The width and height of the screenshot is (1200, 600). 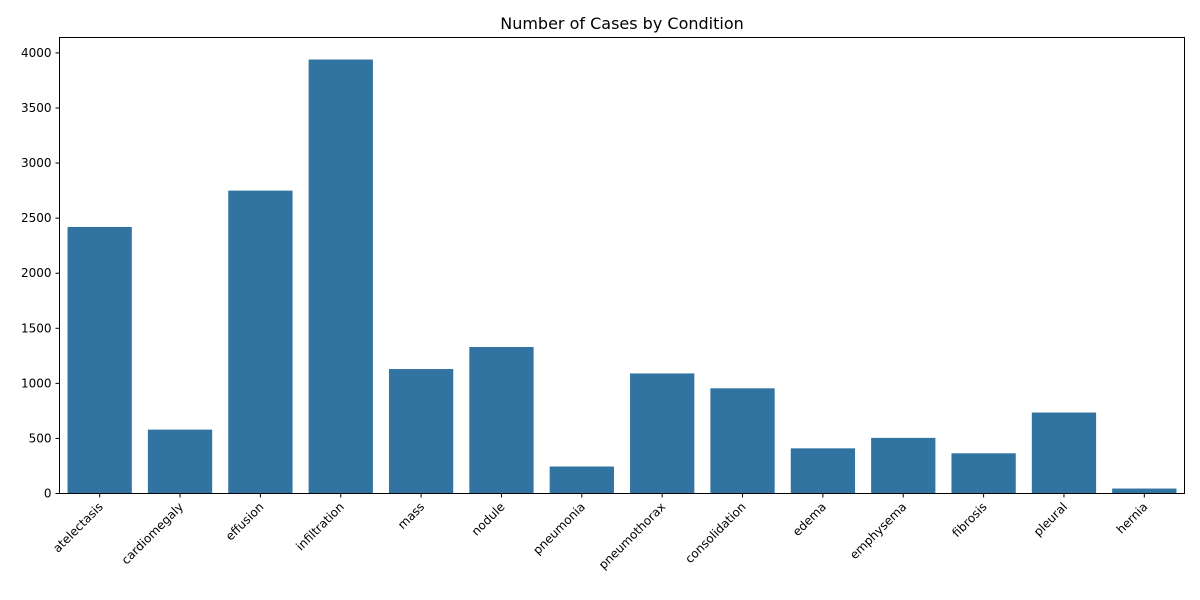 I want to click on bar-edema, so click(x=823, y=471).